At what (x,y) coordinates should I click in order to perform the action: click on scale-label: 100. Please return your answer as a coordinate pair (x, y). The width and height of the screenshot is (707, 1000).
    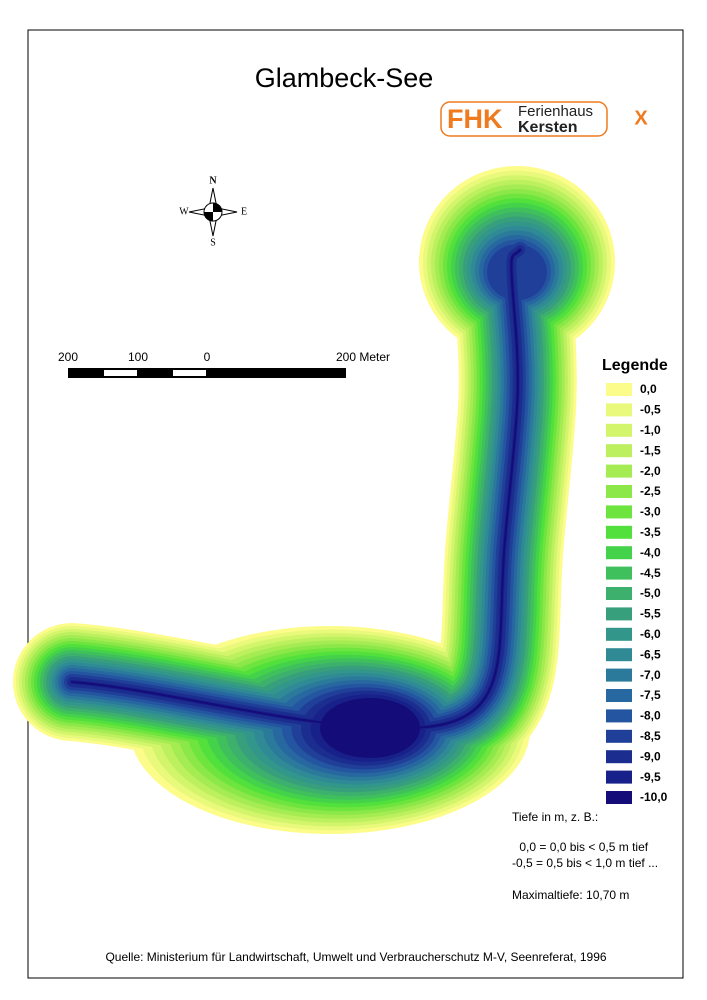
    Looking at the image, I should click on (138, 357).